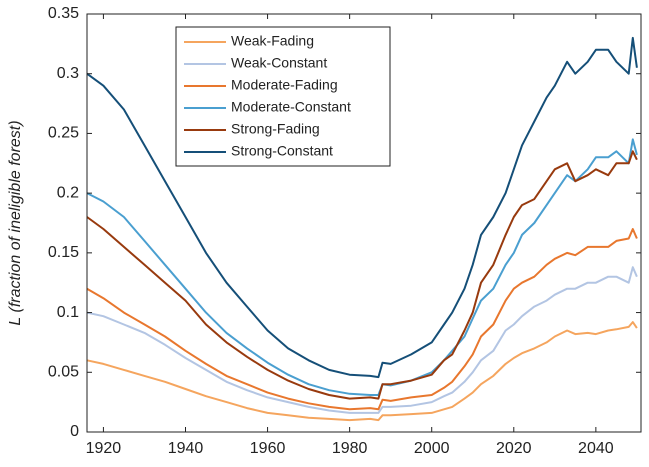 The image size is (649, 467). I want to click on y-axis-label: L (fraction of ineligible forest), so click(15, 222).